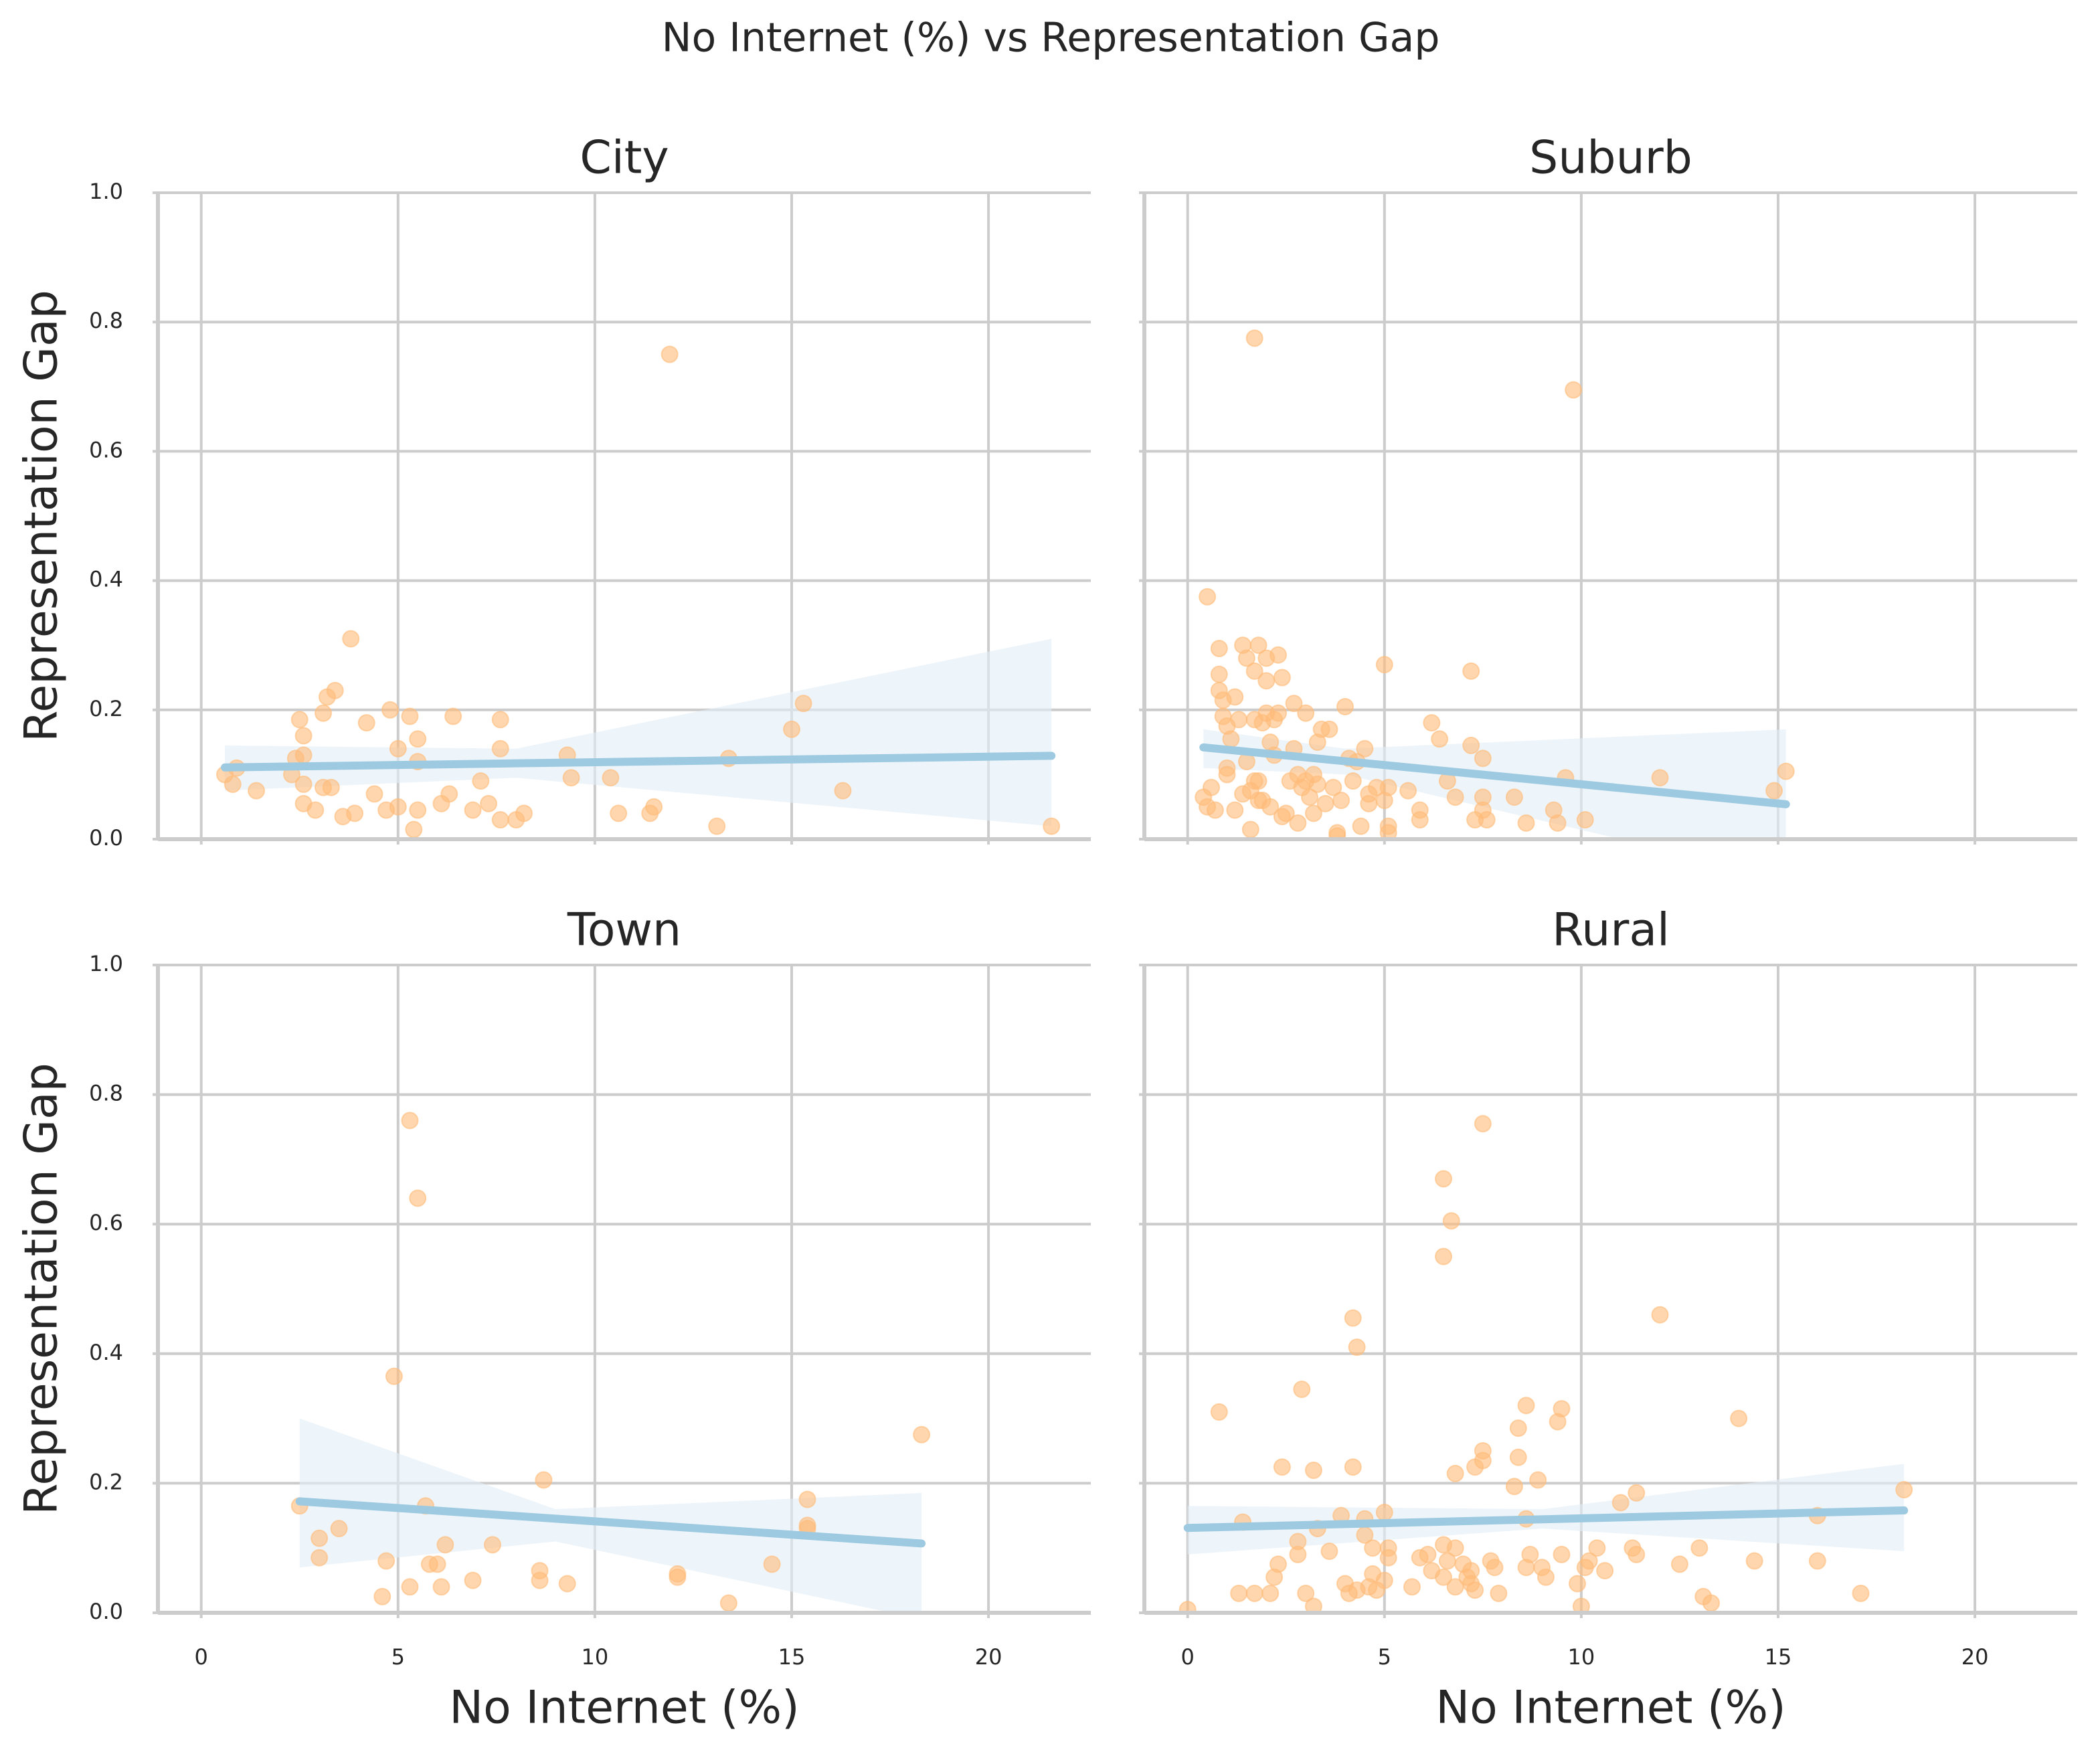 This screenshot has height=1756, width=2100. I want to click on y-tick-label: 0.0, so click(106, 838).